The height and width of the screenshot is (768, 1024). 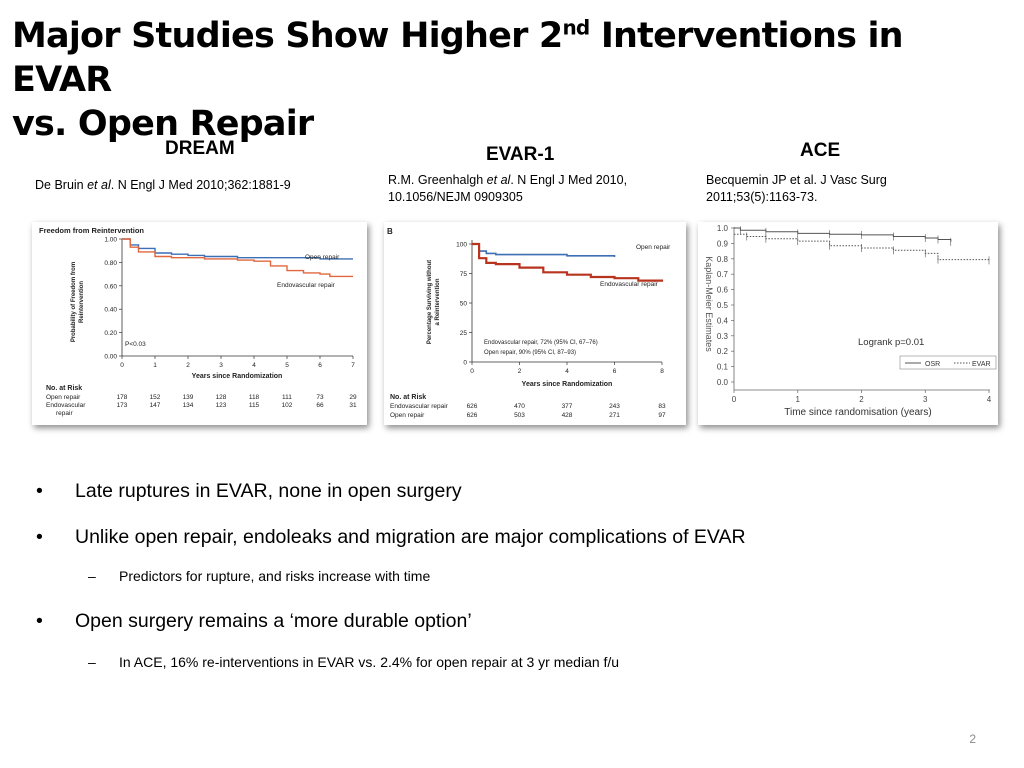 What do you see at coordinates (407, 415) in the screenshot?
I see `chart-evar1-risk-row2-label: Open repair` at bounding box center [407, 415].